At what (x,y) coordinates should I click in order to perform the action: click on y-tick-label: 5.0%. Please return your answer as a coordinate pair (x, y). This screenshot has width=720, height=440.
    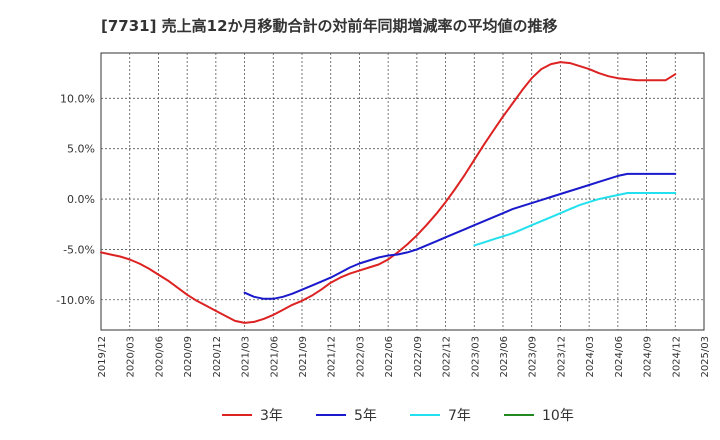
    Looking at the image, I should click on (81, 149).